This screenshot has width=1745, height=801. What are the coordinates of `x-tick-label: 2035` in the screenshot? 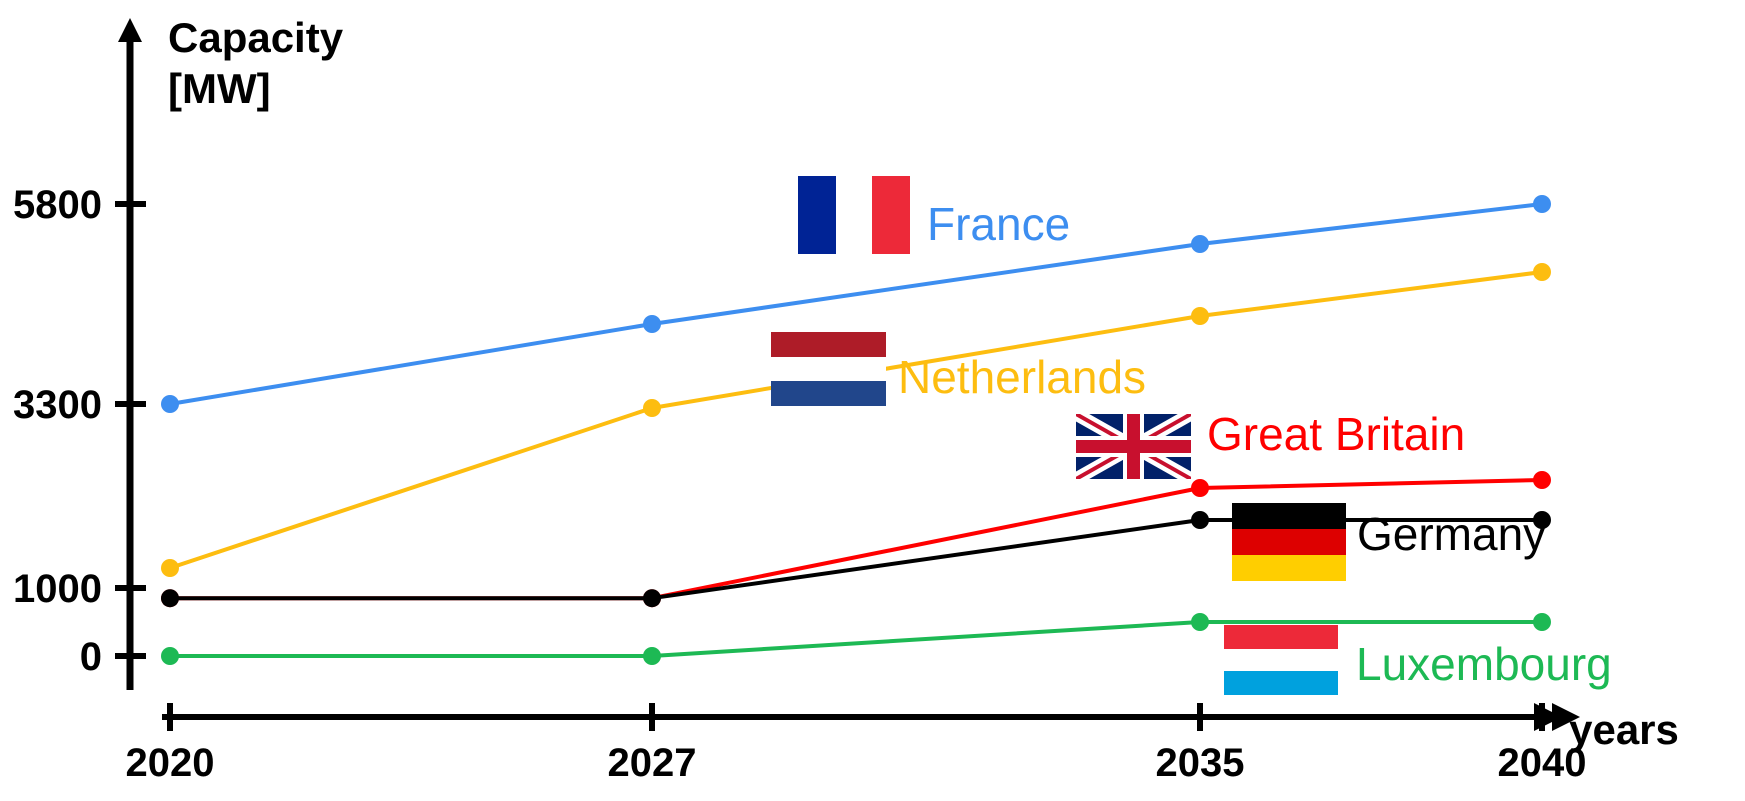 It's located at (1200, 763).